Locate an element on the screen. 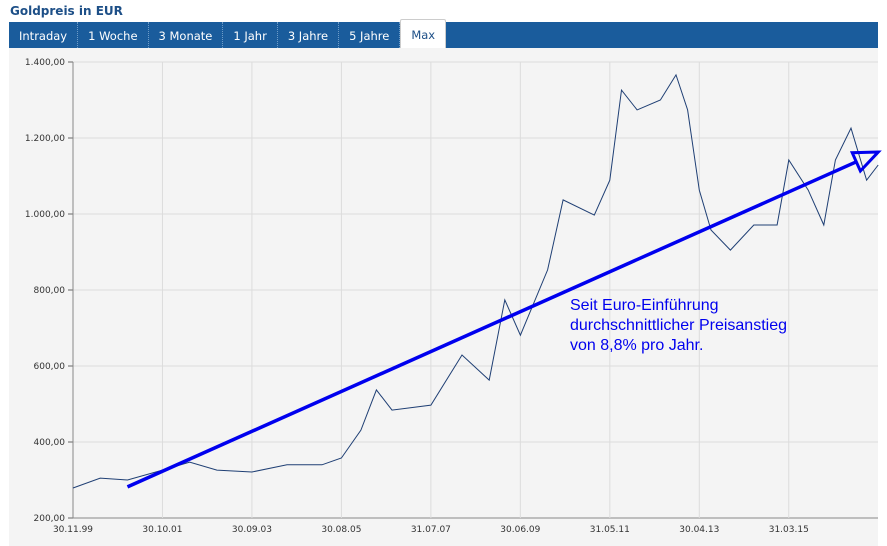  tab-intraday: Intraday is located at coordinates (44, 35).